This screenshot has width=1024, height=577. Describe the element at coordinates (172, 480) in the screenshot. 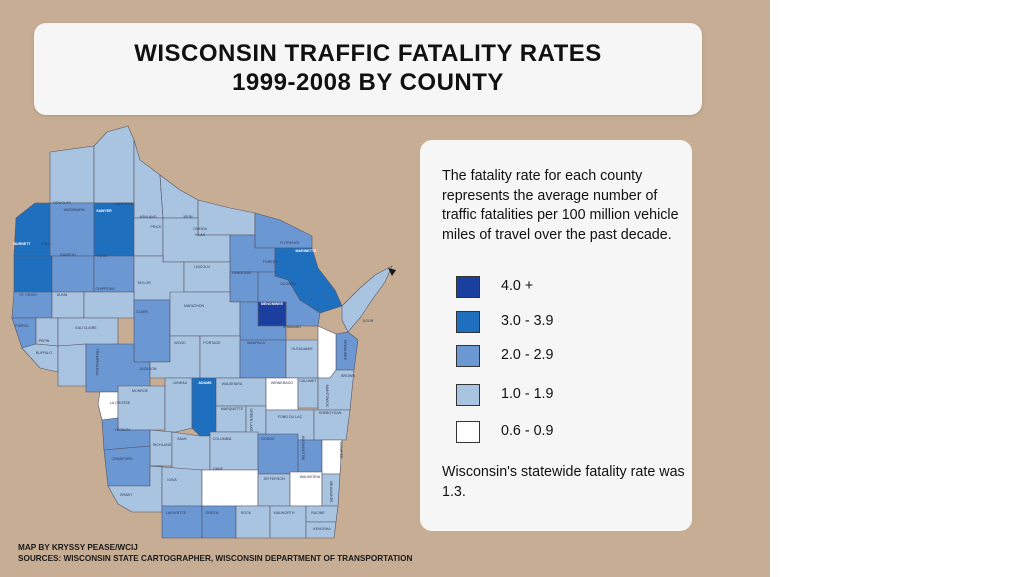

I see `county-label: IOWA` at that location.